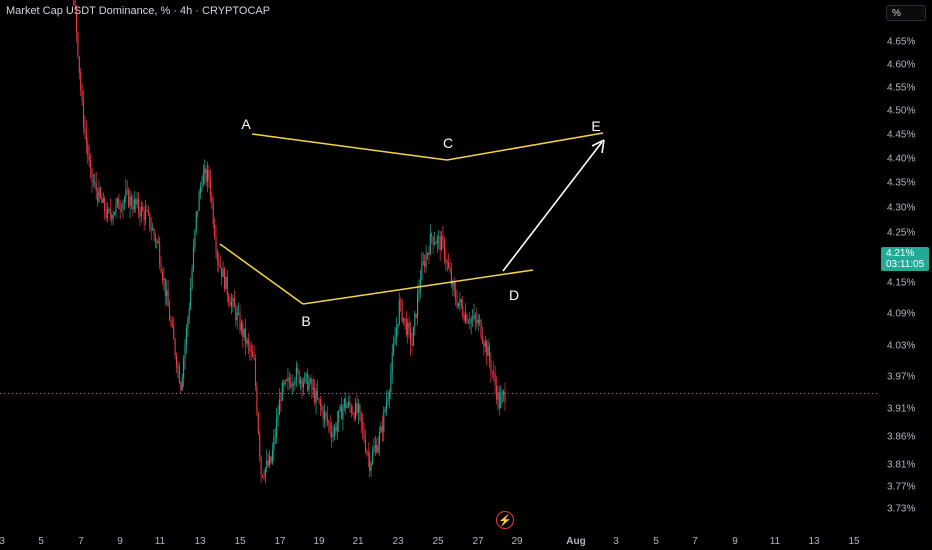 The height and width of the screenshot is (550, 932). Describe the element at coordinates (901, 346) in the screenshot. I see `y-tick-label: 4.03%` at that location.